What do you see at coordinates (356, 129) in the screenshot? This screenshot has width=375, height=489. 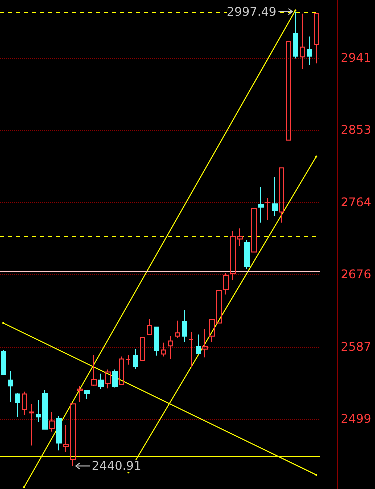 I see `y-tick-label: 2853` at bounding box center [356, 129].